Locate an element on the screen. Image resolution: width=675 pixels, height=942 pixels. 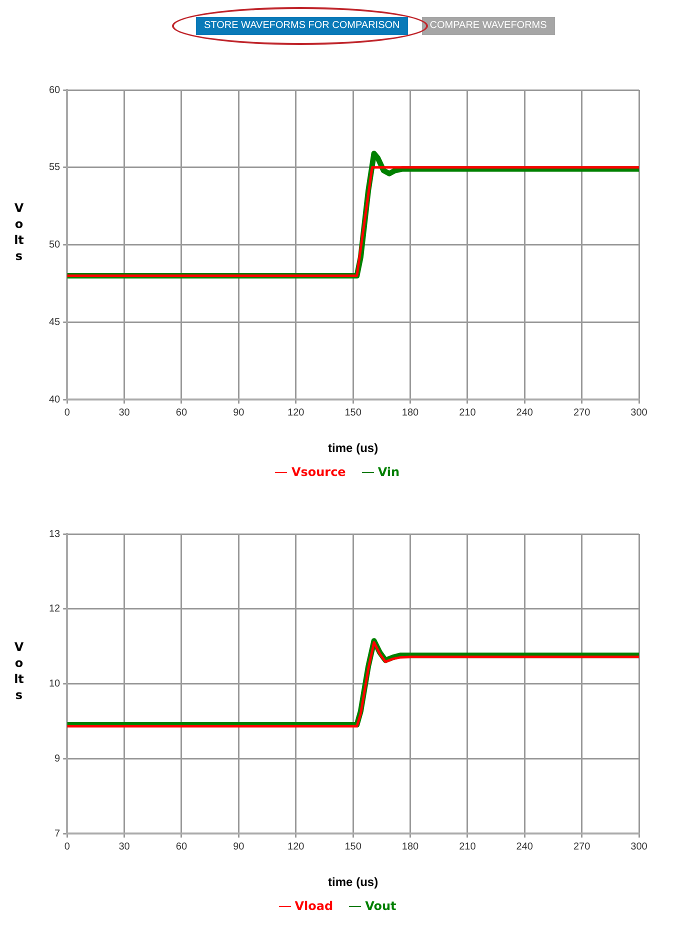
y-tick-label: 60 is located at coordinates (55, 90).